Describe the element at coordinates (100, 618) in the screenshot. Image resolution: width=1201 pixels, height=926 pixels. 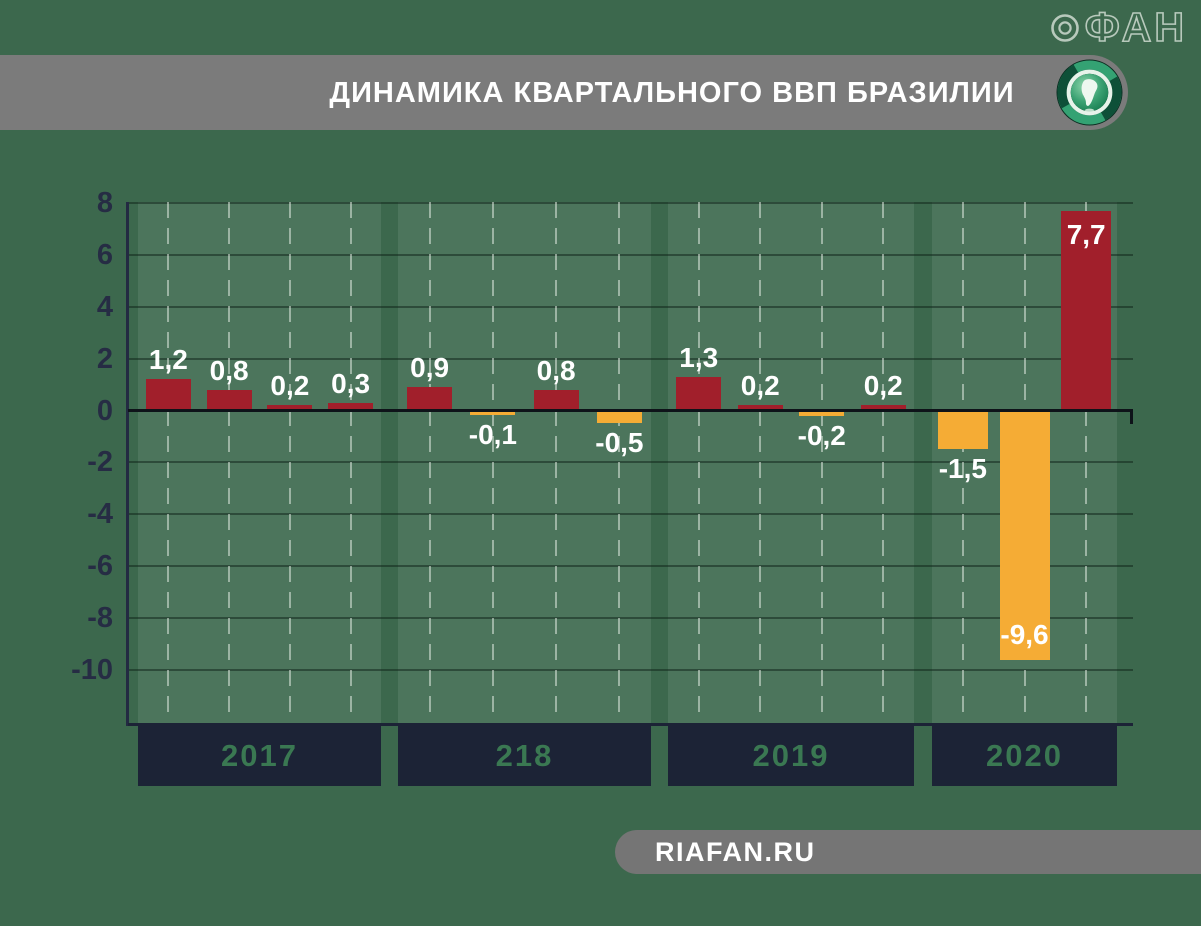
I see `y-tick-label: -8` at that location.